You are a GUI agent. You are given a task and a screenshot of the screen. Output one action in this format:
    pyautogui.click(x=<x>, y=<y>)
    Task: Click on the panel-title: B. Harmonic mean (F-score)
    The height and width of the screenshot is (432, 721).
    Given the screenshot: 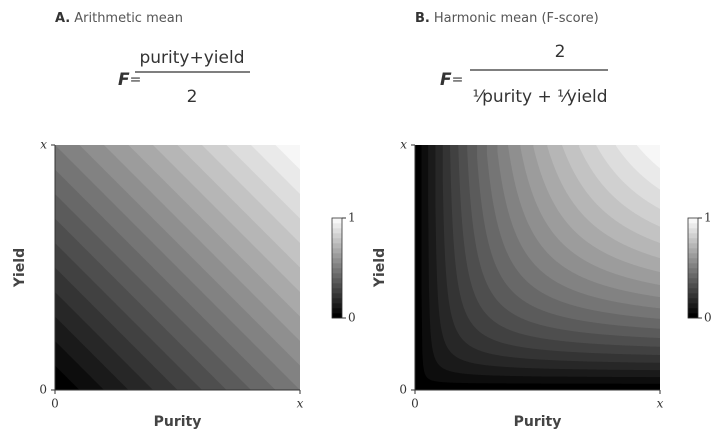 What is the action you would take?
    pyautogui.click(x=507, y=18)
    